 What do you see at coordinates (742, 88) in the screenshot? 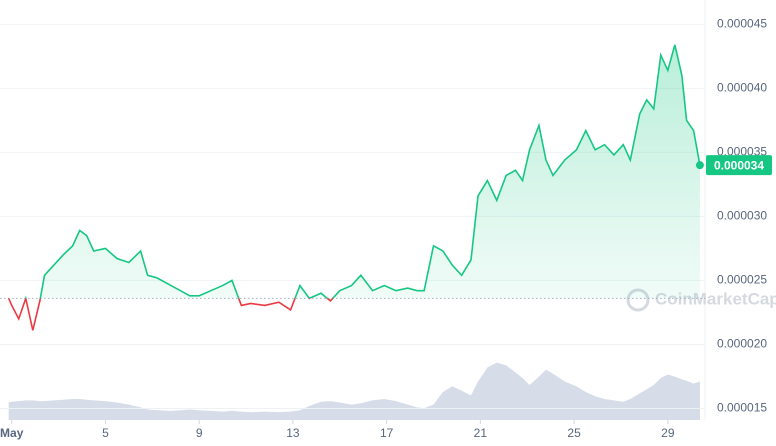
I see `y-tick-label: 0.000040` at bounding box center [742, 88].